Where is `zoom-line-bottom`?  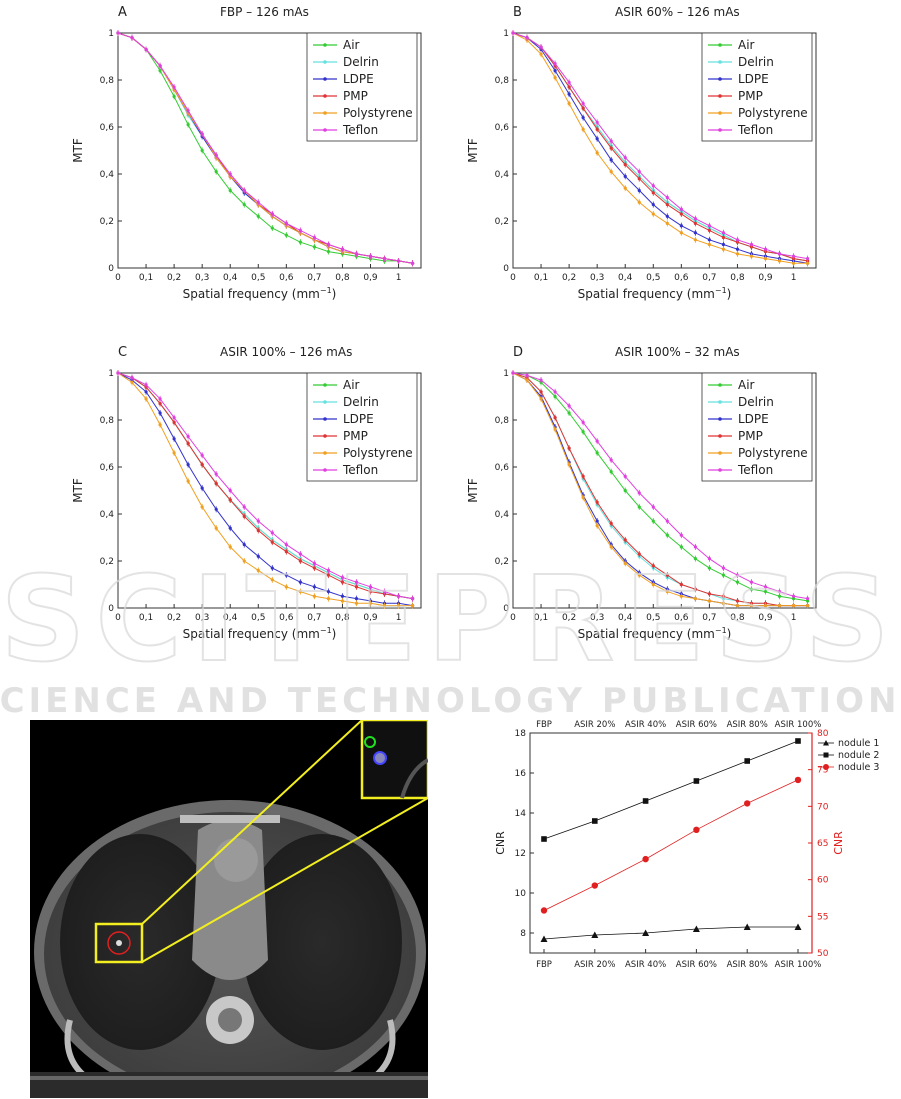 zoom-line-bottom is located at coordinates (284, 880).